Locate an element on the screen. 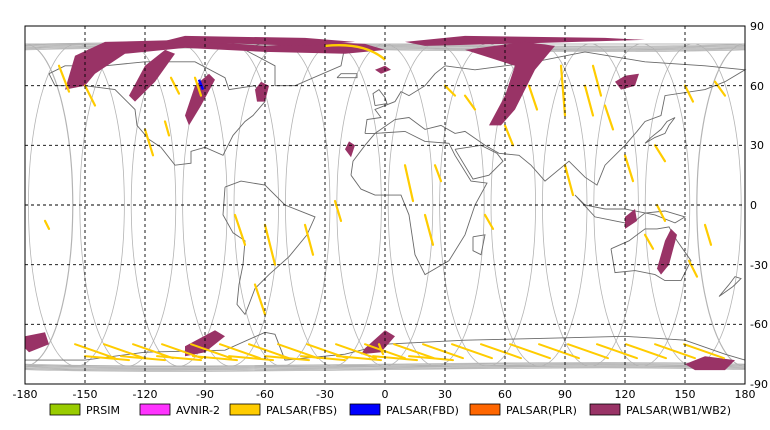 Image resolution: width=770 pixels, height=430 pixels. new-zealand-coastline is located at coordinates (730, 286).